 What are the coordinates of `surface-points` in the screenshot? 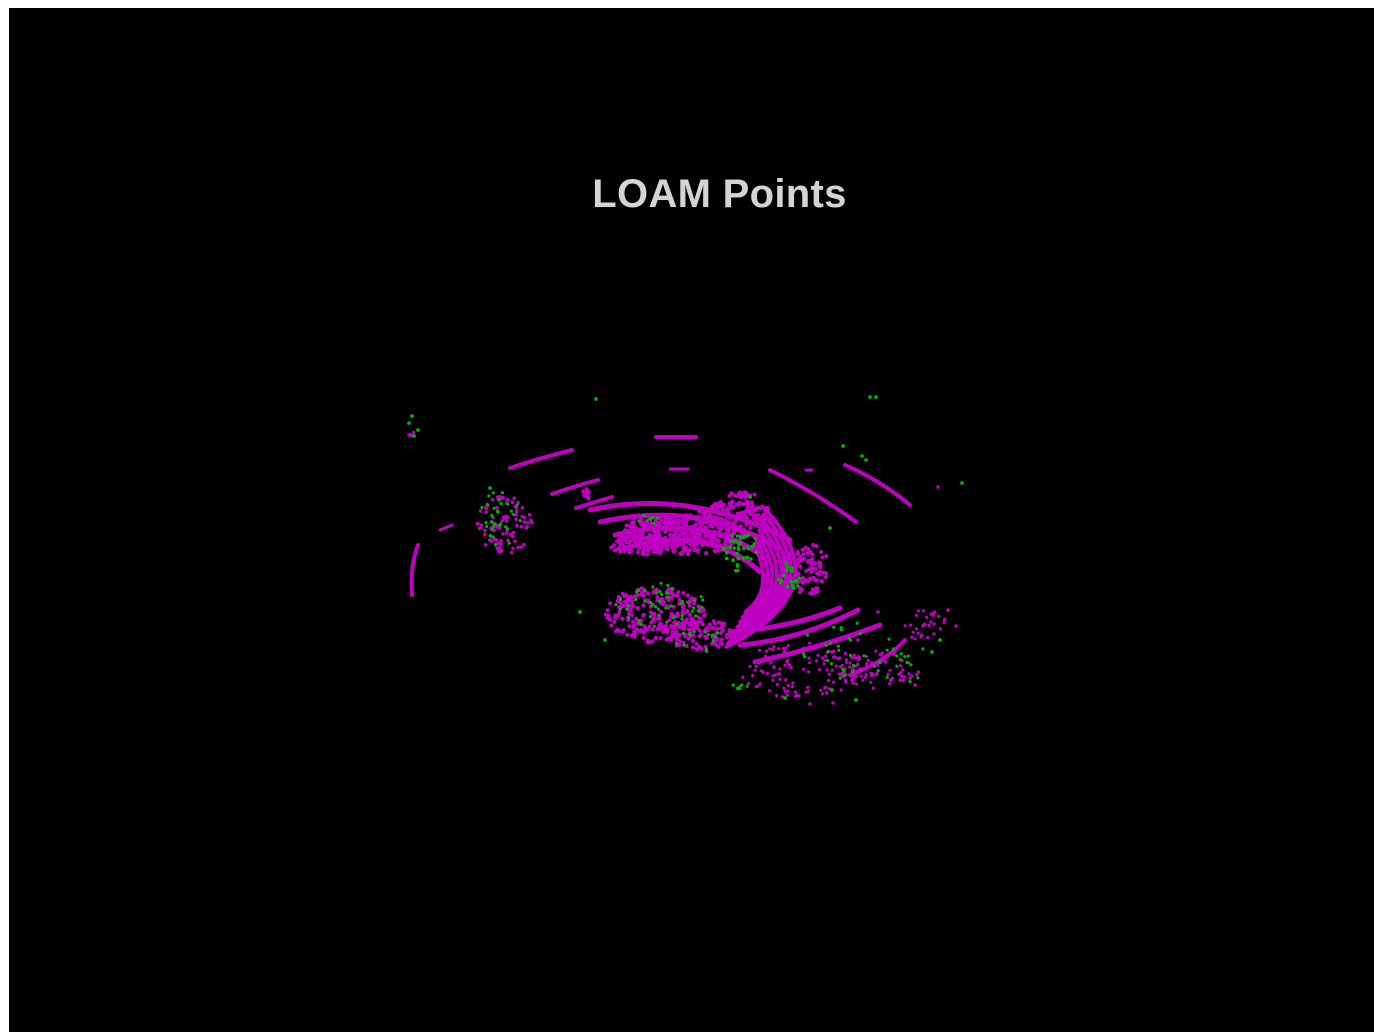 It's located at (682, 568).